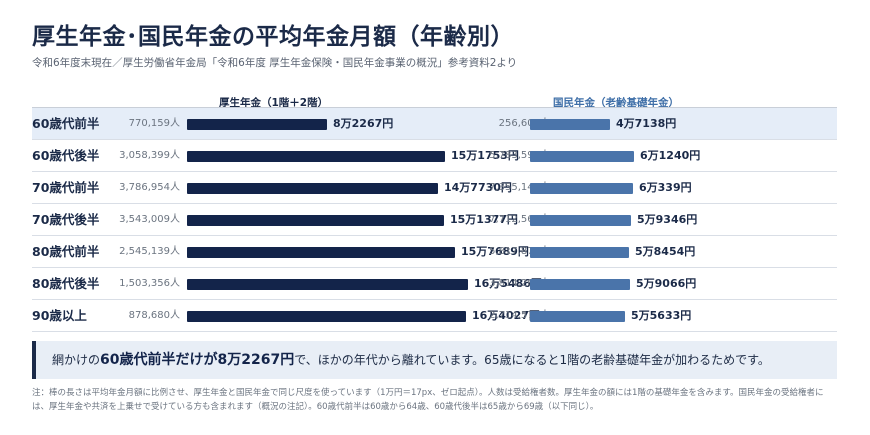  What do you see at coordinates (434, 124) in the screenshot?
I see `chart-row: 60歳代前半 770,159人 8万2267円 256,603人 4万7138円` at bounding box center [434, 124].